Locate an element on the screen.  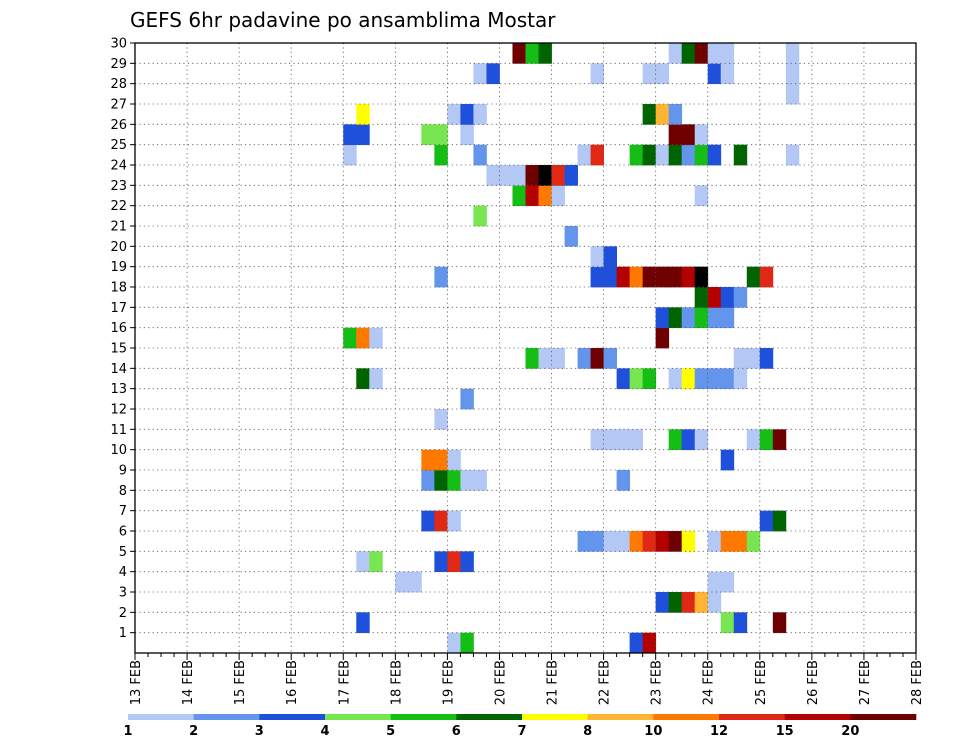
y-tick-label: 6 is located at coordinates (123, 532).